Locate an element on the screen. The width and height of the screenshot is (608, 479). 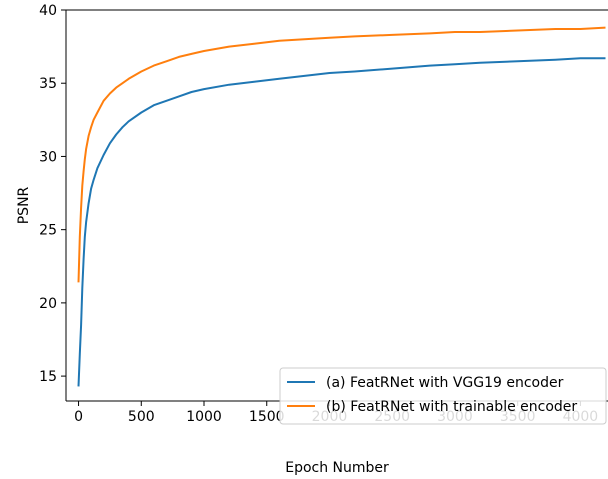
y-tick-label: 35 is located at coordinates (48, 84).